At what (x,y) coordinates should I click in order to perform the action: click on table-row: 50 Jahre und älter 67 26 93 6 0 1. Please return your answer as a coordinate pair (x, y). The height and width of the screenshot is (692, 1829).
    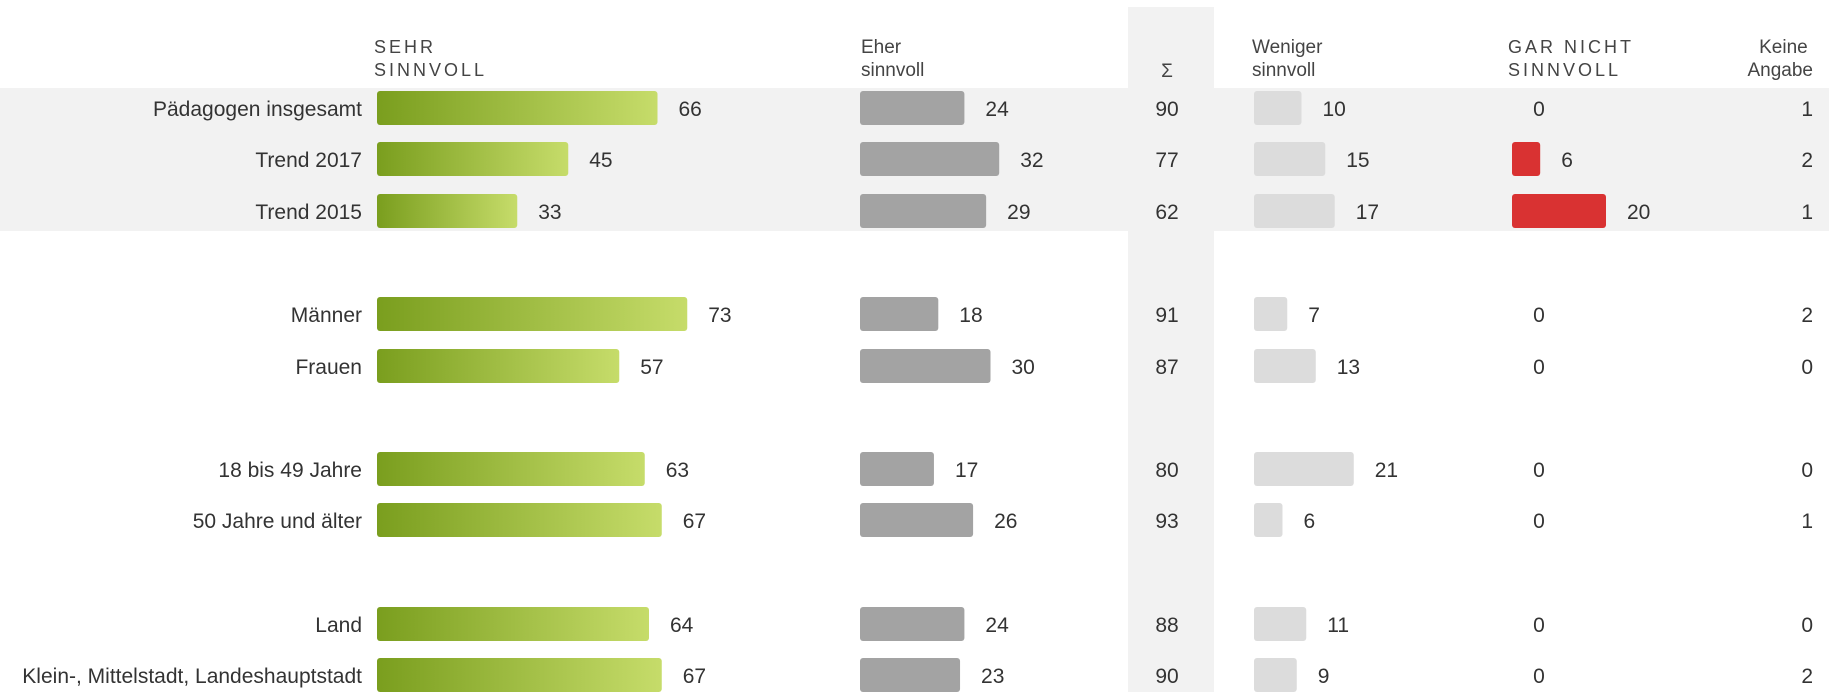
    Looking at the image, I should click on (1003, 520).